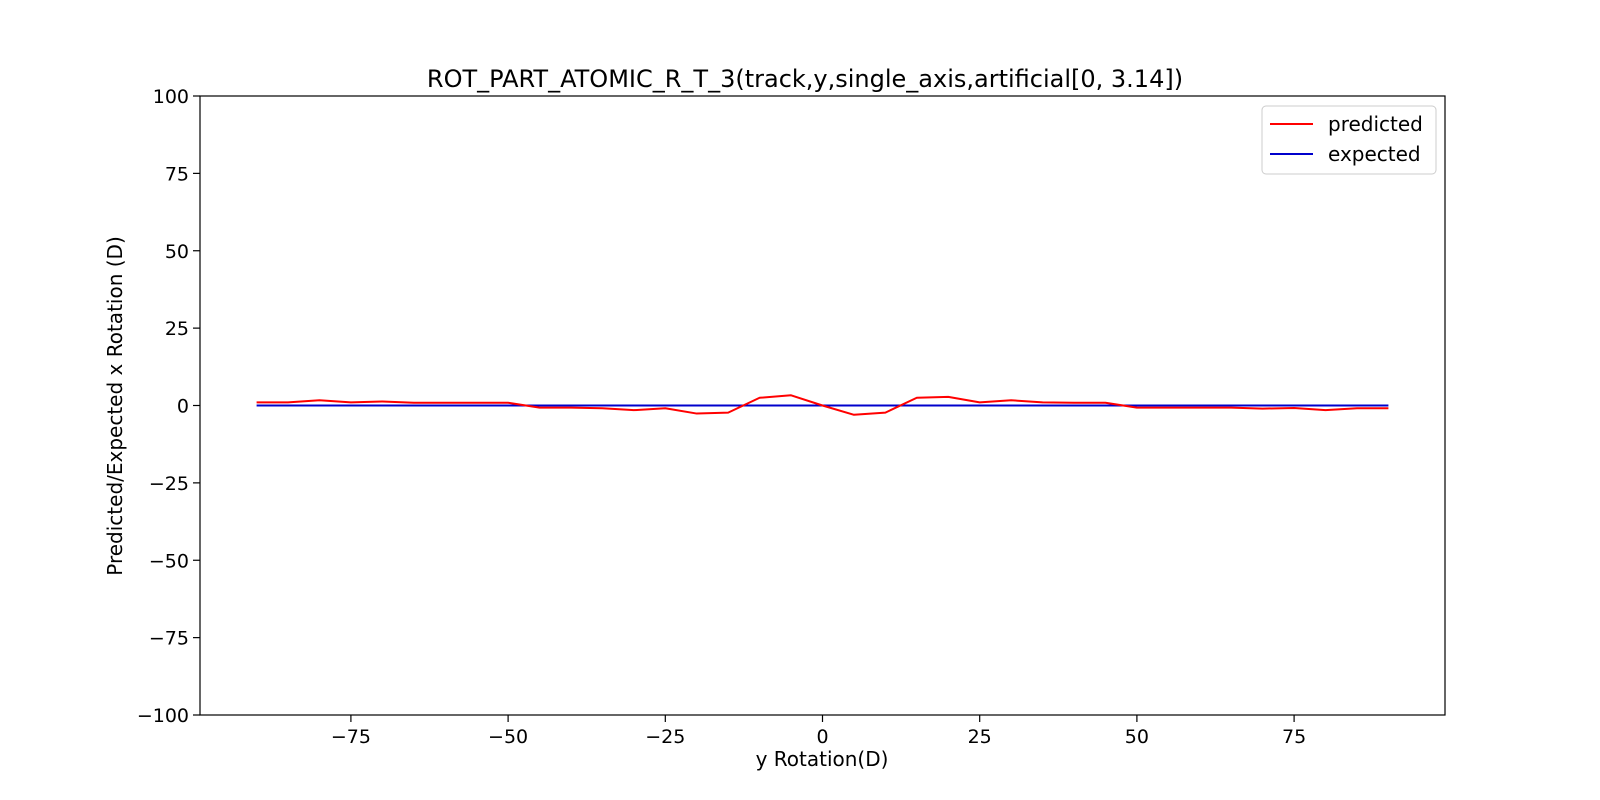 This screenshot has width=1600, height=800. Describe the element at coordinates (665, 737) in the screenshot. I see `x-tick-label: −25` at that location.